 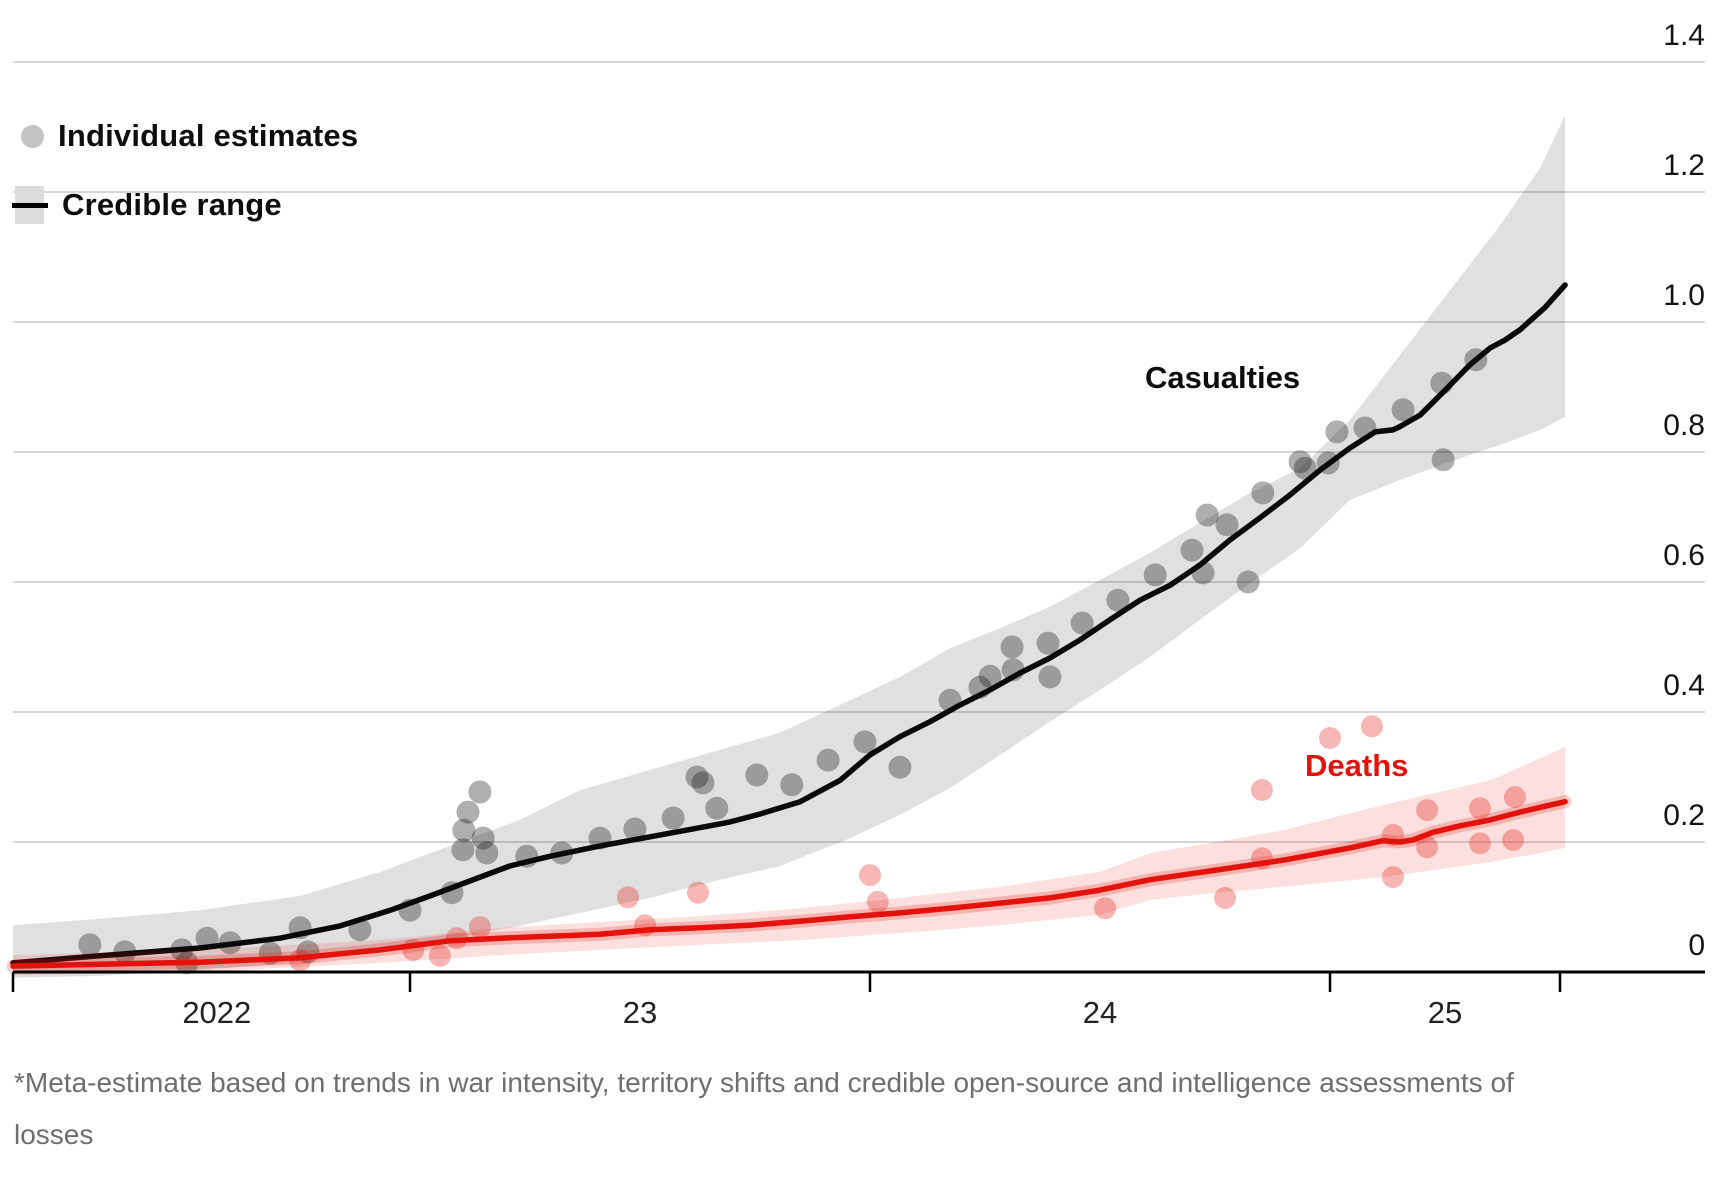 I want to click on legend-item-individual-estimates: Individual estimates, so click(x=189, y=136).